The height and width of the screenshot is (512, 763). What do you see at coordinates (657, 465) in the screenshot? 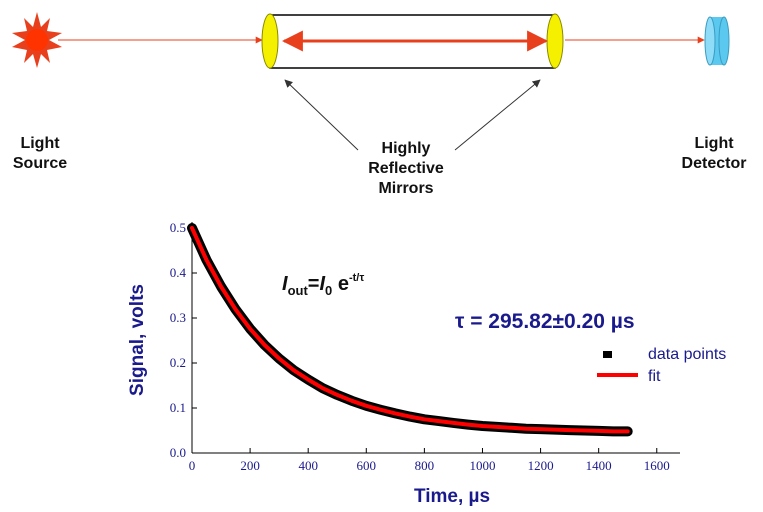
I see `x-tick-label: 1600` at bounding box center [657, 465].